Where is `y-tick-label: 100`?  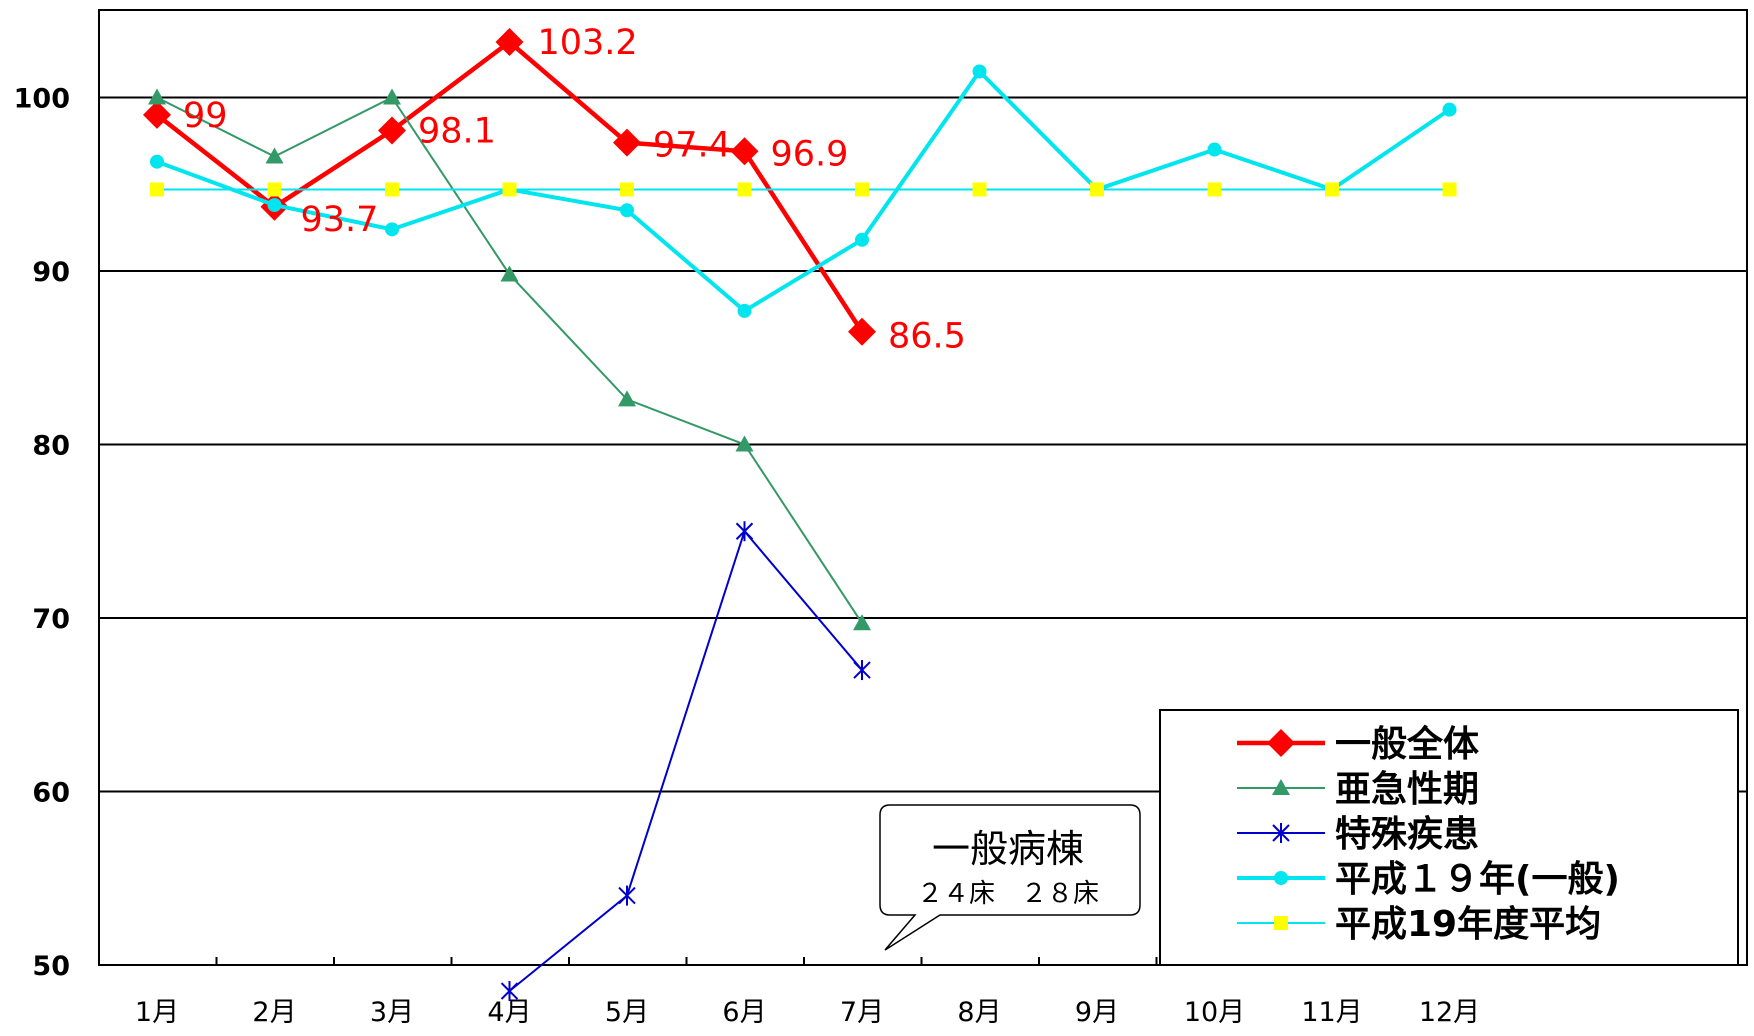
y-tick-label: 100 is located at coordinates (42, 99).